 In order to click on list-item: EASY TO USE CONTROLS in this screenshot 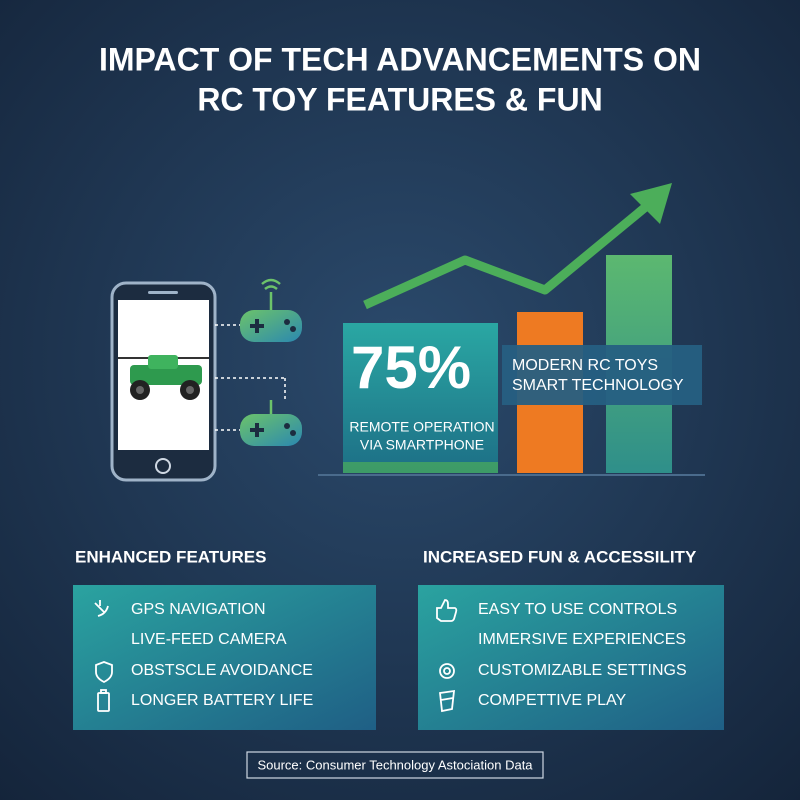, I will do `click(577, 609)`.